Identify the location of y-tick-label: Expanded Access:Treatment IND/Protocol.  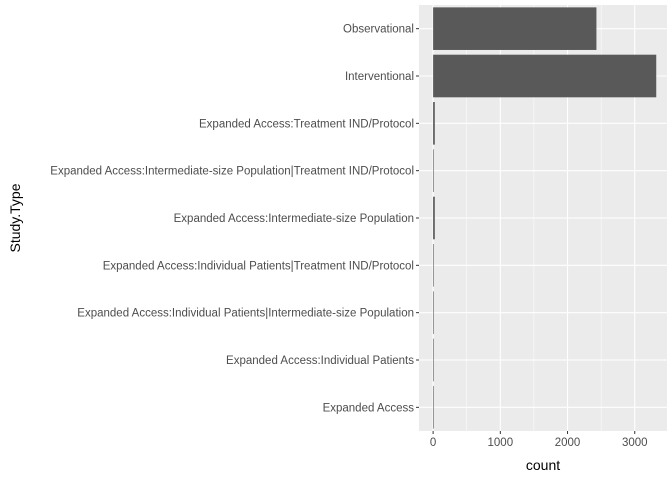
(306, 124).